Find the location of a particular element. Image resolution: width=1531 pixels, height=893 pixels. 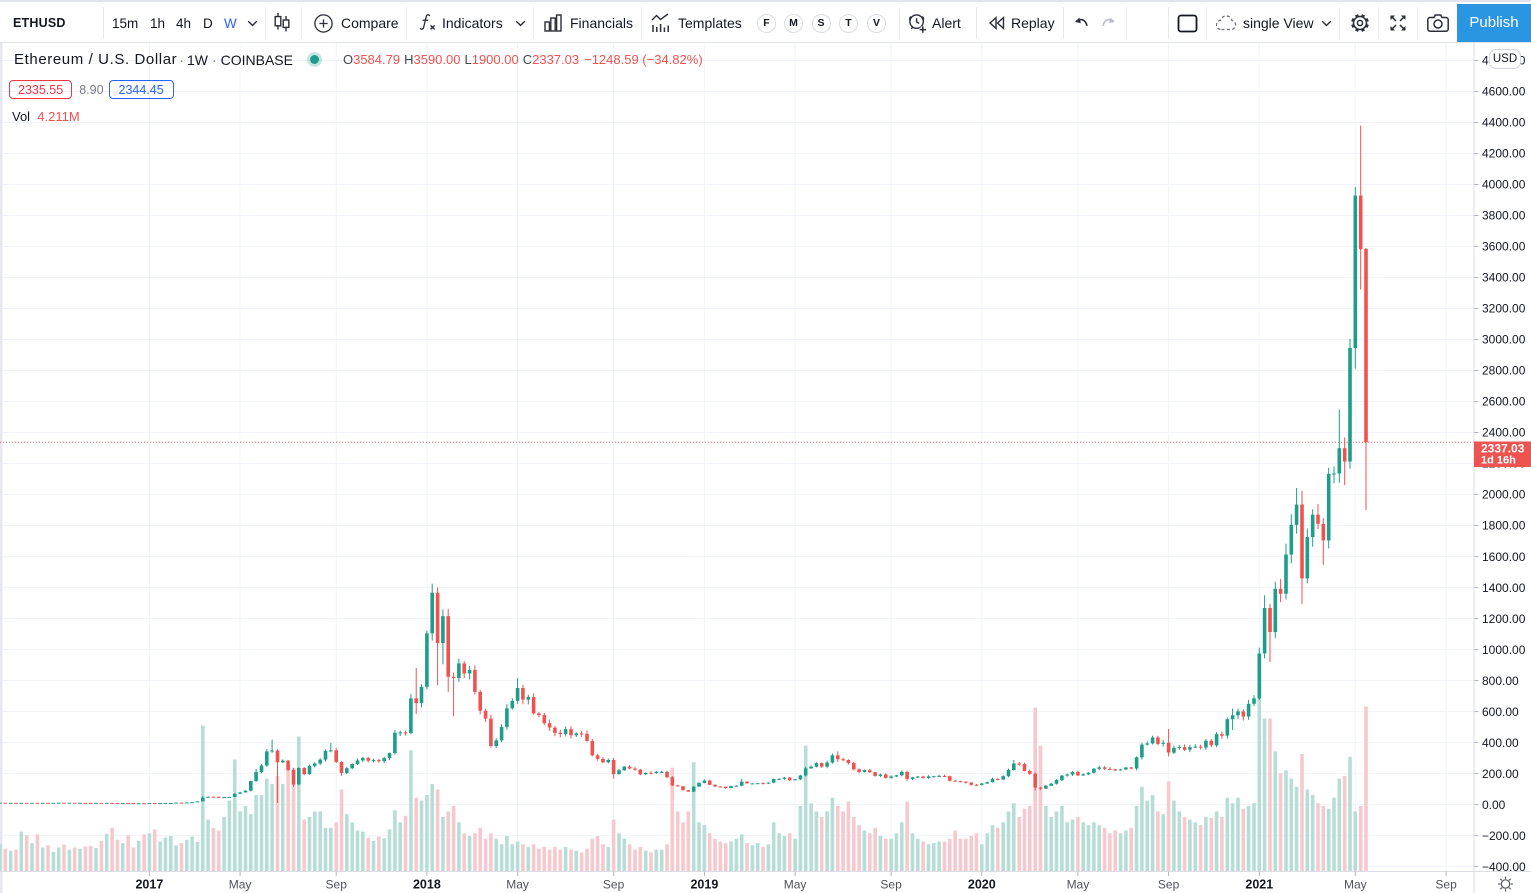

svg-text: 4000.00 is located at coordinates (1504, 185).